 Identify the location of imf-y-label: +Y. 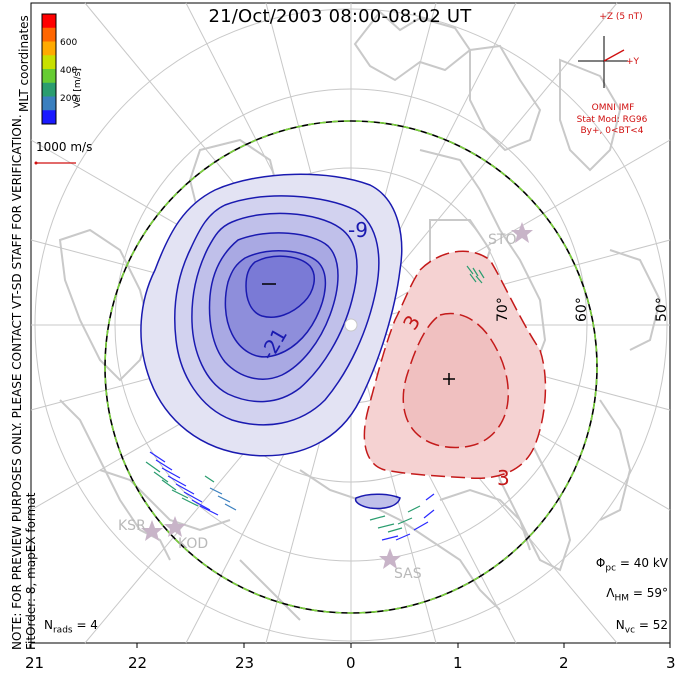
(633, 62).